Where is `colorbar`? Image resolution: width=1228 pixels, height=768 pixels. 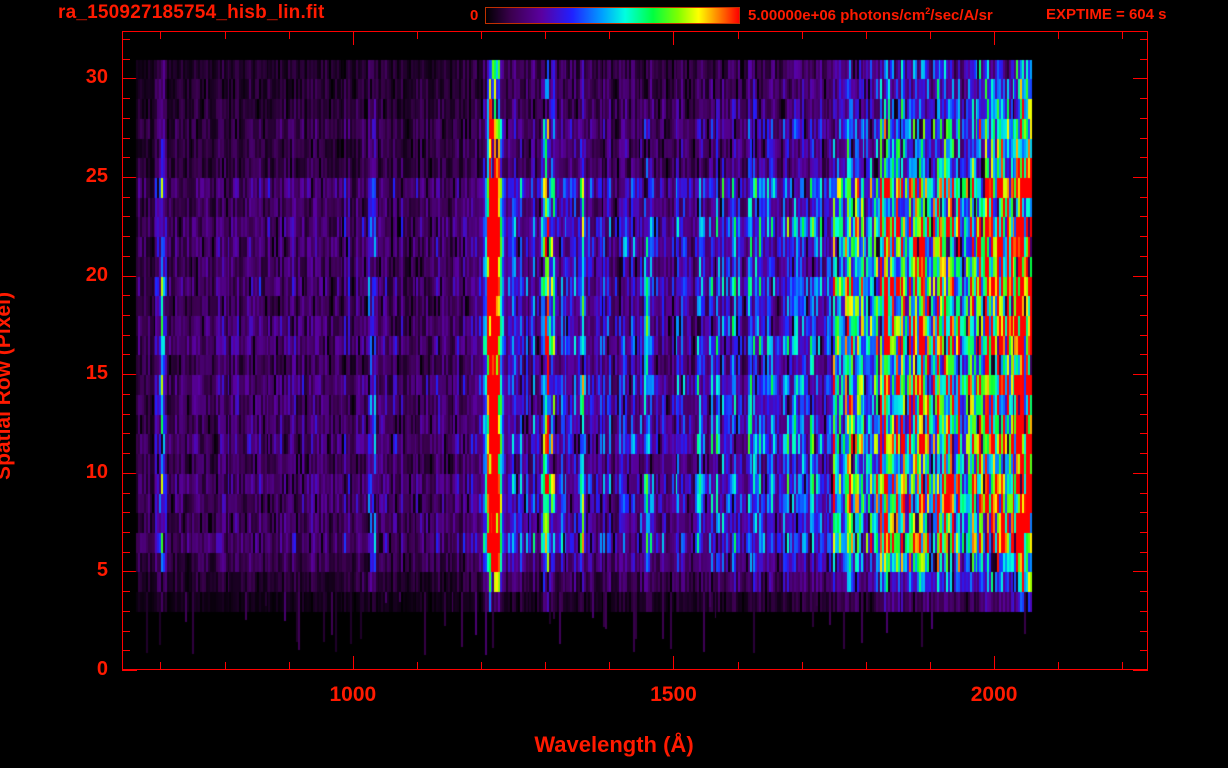 colorbar is located at coordinates (612, 15).